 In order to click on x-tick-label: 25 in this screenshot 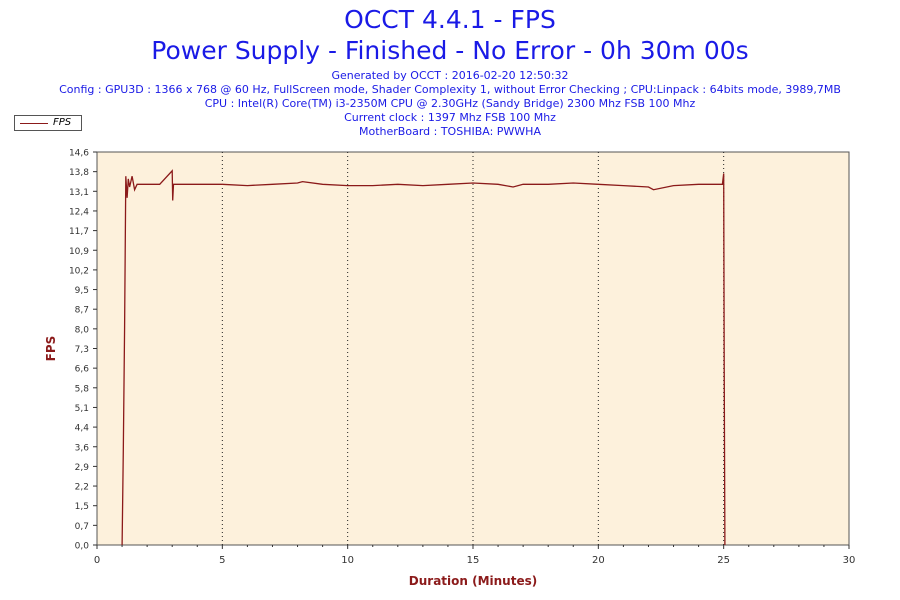, I will do `click(723, 560)`.